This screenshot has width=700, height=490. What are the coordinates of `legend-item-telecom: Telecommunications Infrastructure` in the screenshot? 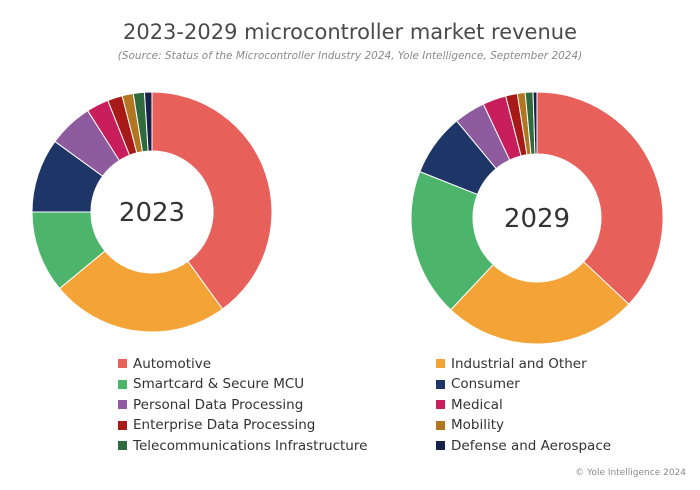 It's located at (277, 446).